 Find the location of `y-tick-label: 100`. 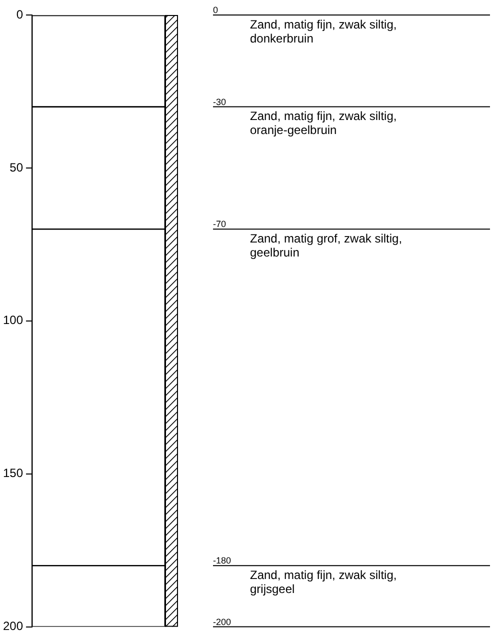

y-tick-label: 100 is located at coordinates (13, 320).